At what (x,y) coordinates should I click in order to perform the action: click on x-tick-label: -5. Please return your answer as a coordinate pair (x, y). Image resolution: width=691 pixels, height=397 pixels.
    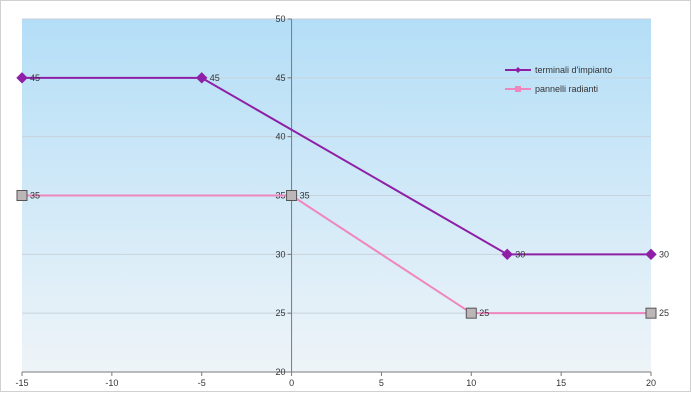
    Looking at the image, I should click on (202, 383).